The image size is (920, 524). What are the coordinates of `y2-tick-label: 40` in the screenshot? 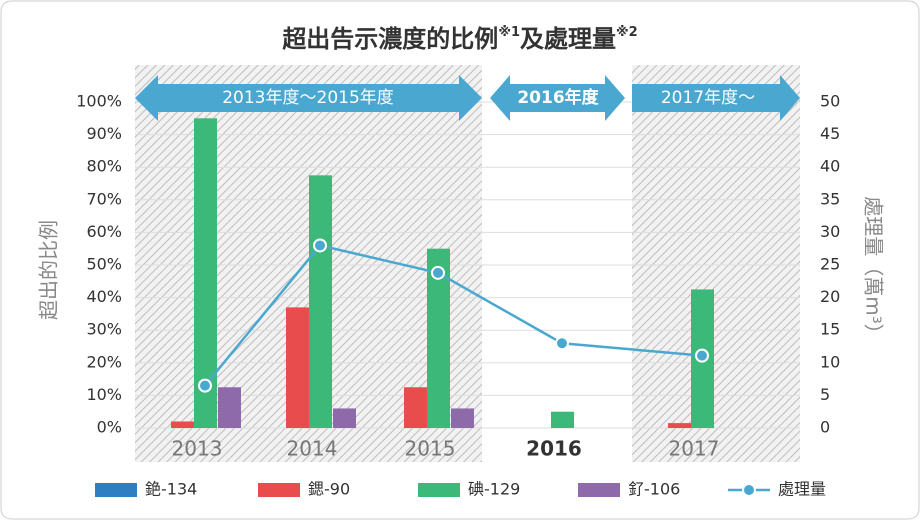 It's located at (830, 166).